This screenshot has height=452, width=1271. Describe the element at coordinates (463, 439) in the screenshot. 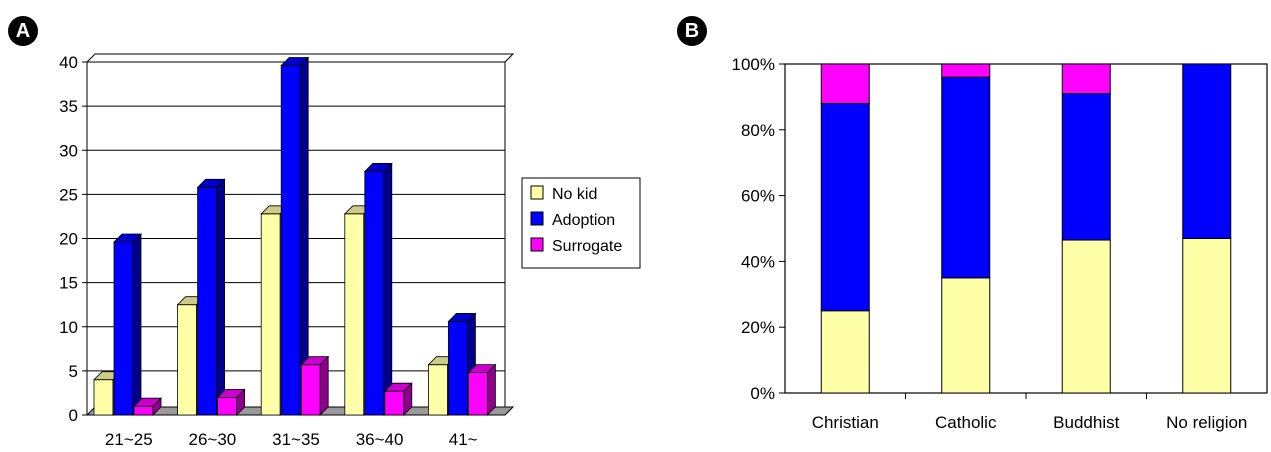

I see `x-tick-label: 41~` at that location.